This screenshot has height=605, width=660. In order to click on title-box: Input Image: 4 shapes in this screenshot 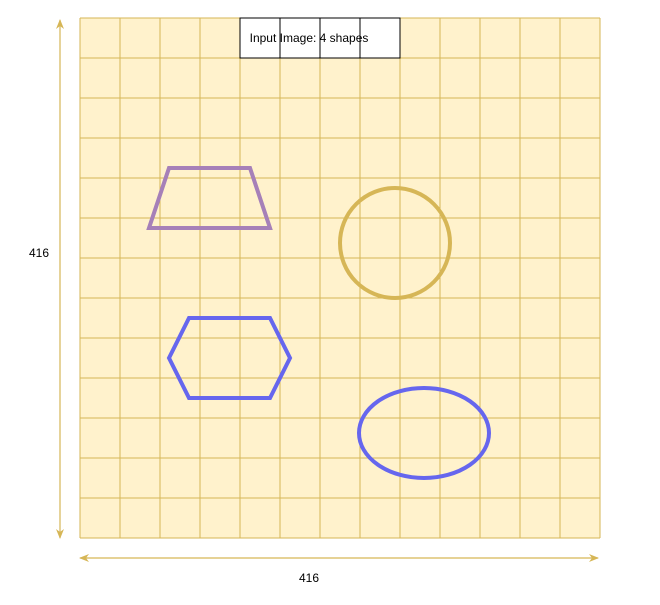, I will do `click(320, 38)`.